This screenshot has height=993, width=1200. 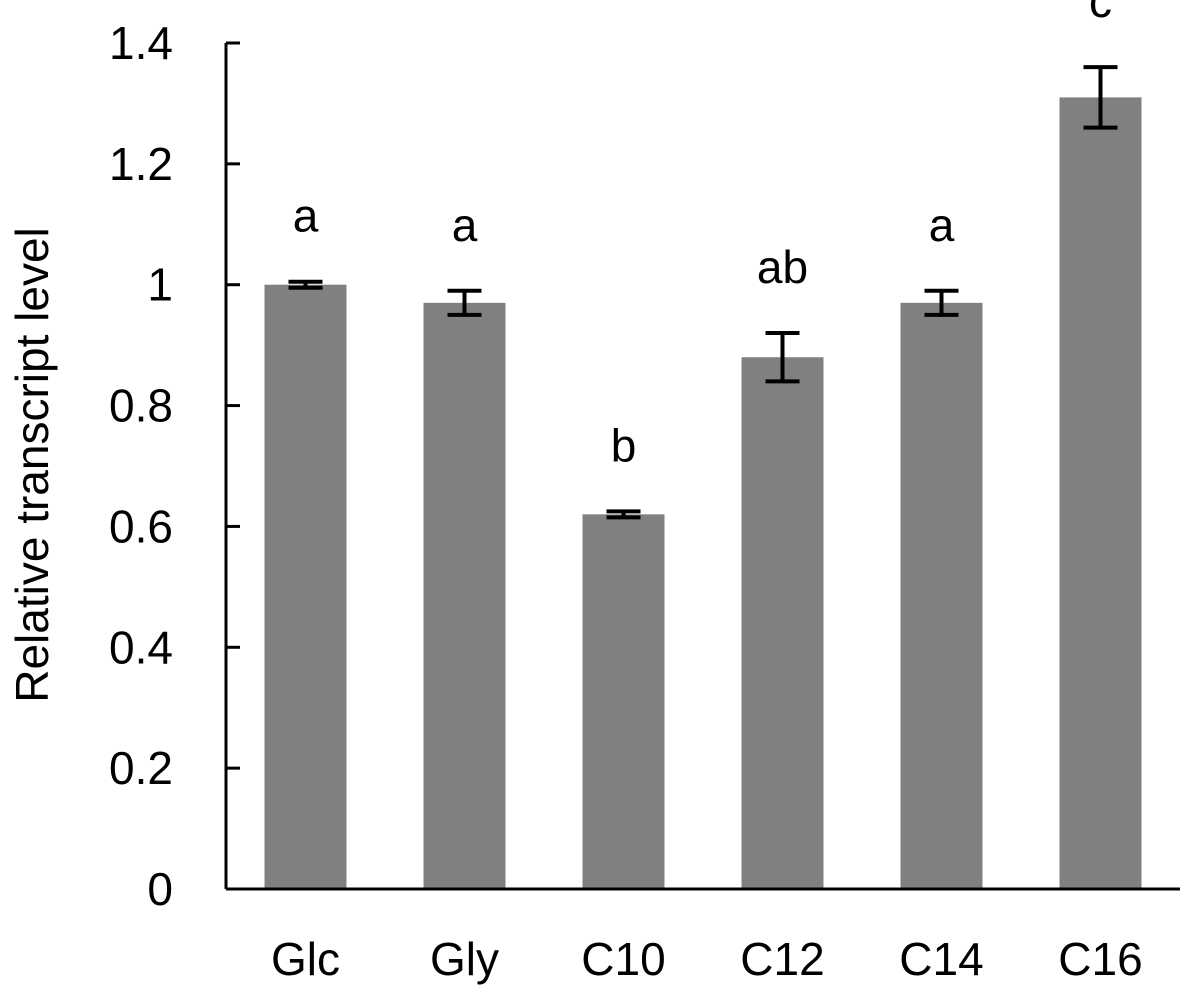 I want to click on y-axis: 0 0.2 0.4 0.6 0.8 1 1.2 1.4, so click(x=174, y=466).